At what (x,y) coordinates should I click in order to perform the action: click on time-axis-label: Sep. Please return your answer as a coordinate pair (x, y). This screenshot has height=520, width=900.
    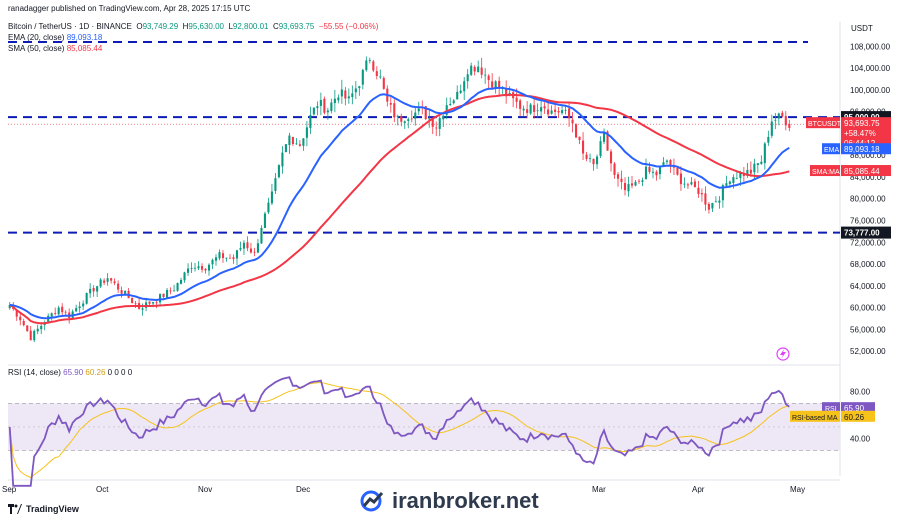
    Looking at the image, I should click on (9, 489).